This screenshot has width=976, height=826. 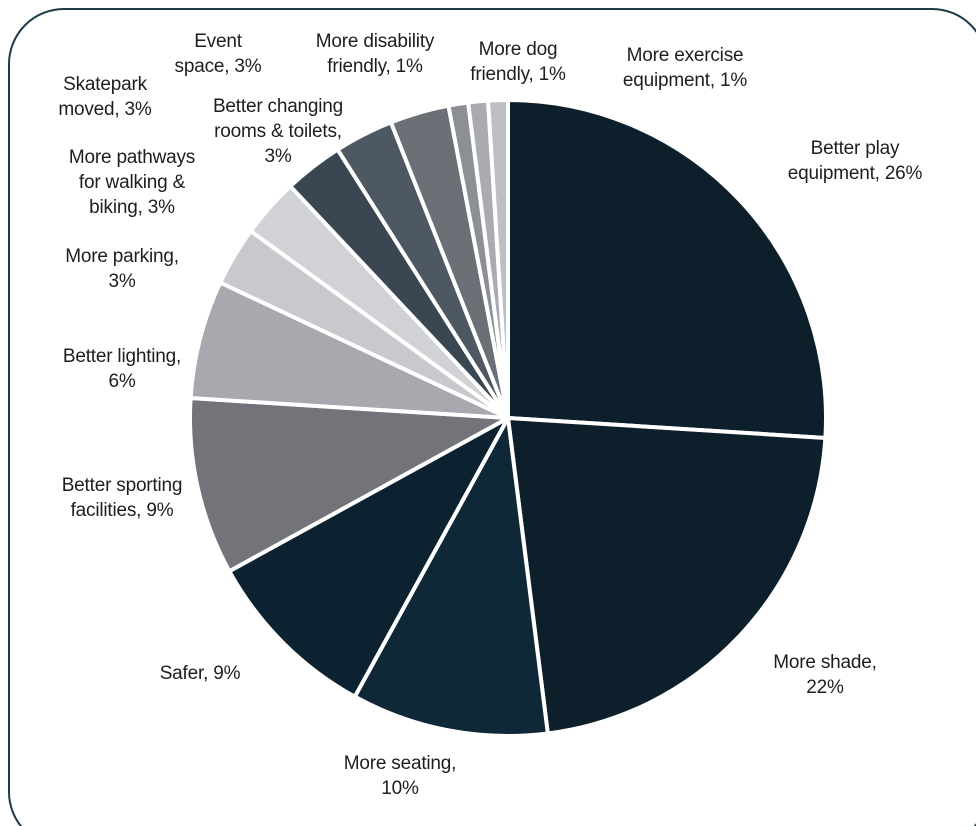 What do you see at coordinates (855, 161) in the screenshot?
I see `label-better-play-equipment: Better play equipment, 26%` at bounding box center [855, 161].